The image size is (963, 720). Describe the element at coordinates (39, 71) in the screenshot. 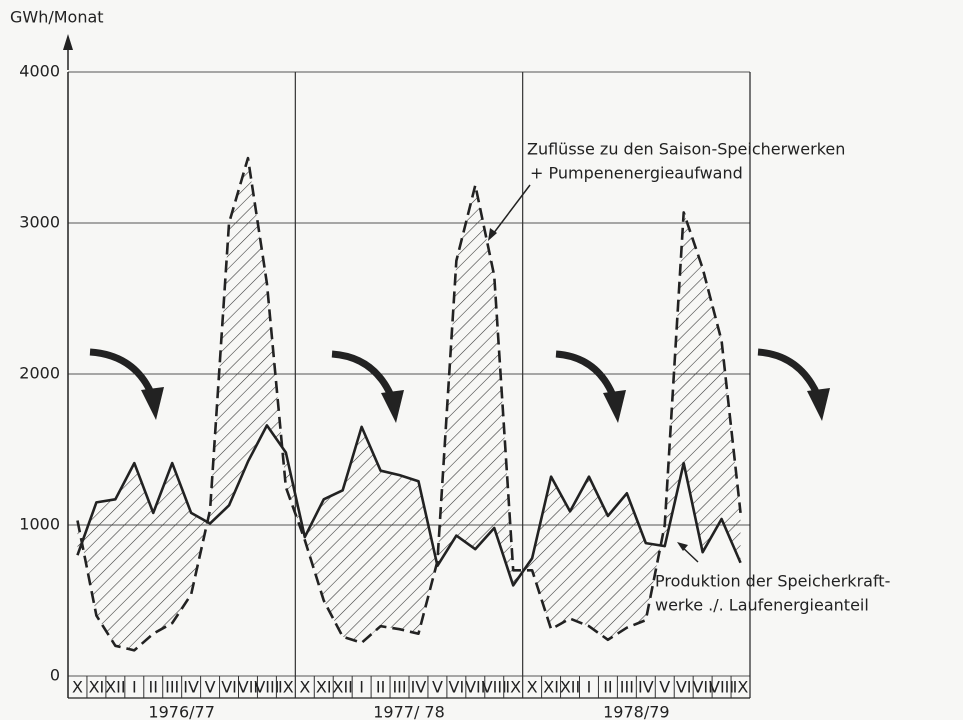

I see `y-tick-label: 4000` at that location.